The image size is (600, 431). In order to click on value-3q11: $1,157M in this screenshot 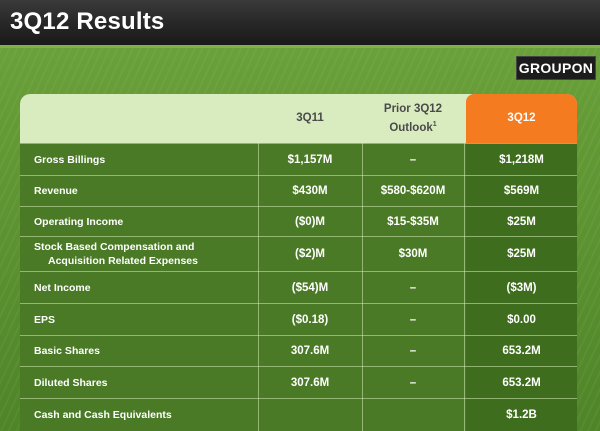, I will do `click(310, 159)`.